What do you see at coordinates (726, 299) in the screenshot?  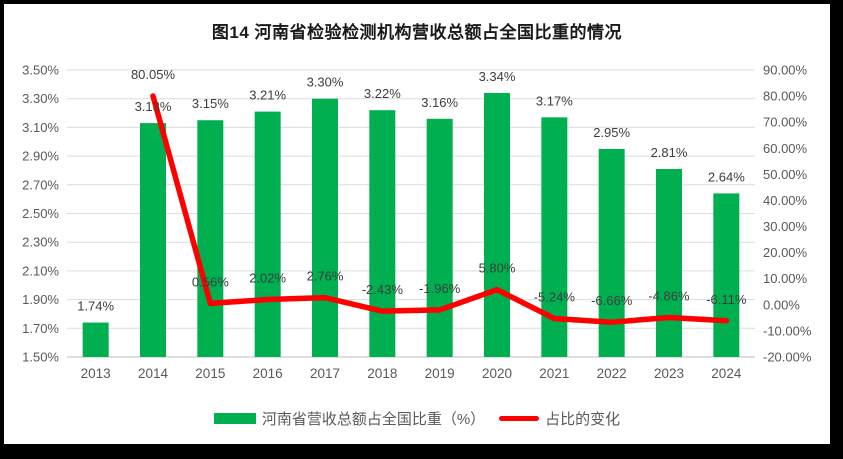 I see `line-data-label: -6.11%` at bounding box center [726, 299].